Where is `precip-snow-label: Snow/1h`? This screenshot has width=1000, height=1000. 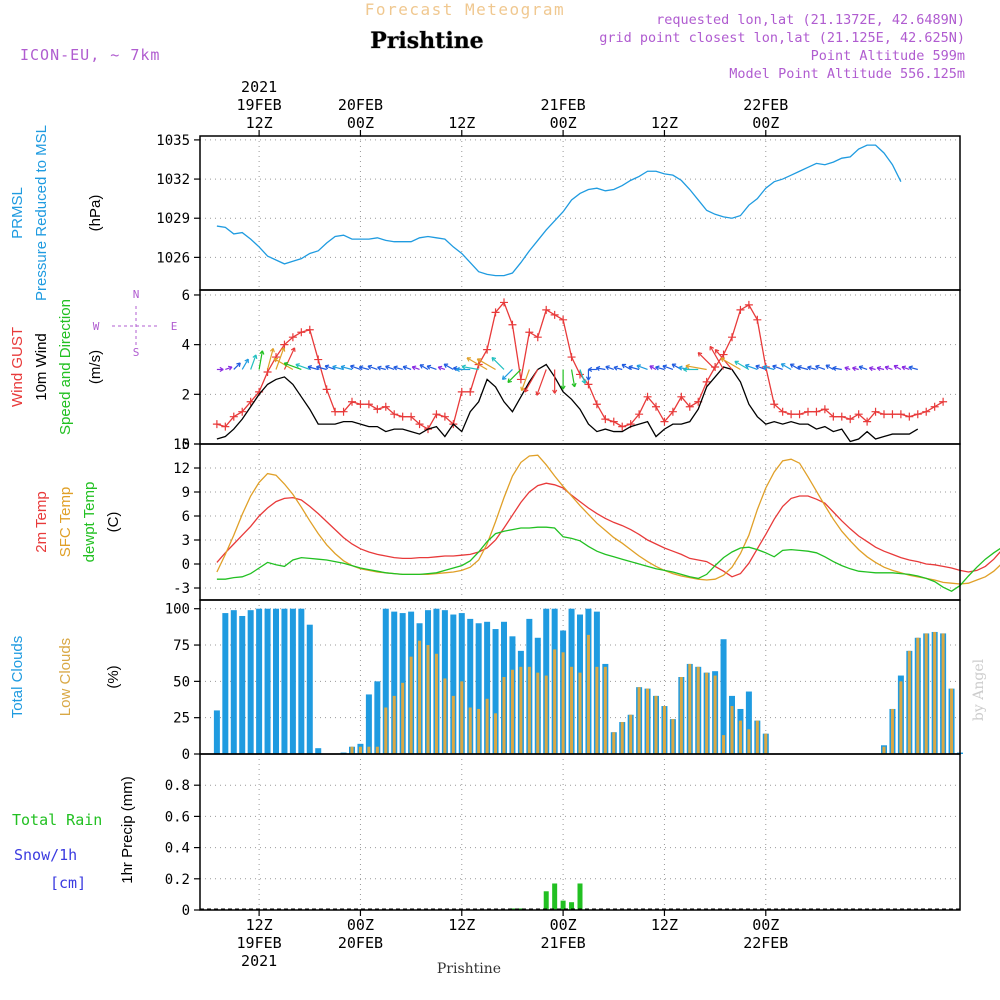 precip-snow-label: Snow/1h is located at coordinates (45, 855).